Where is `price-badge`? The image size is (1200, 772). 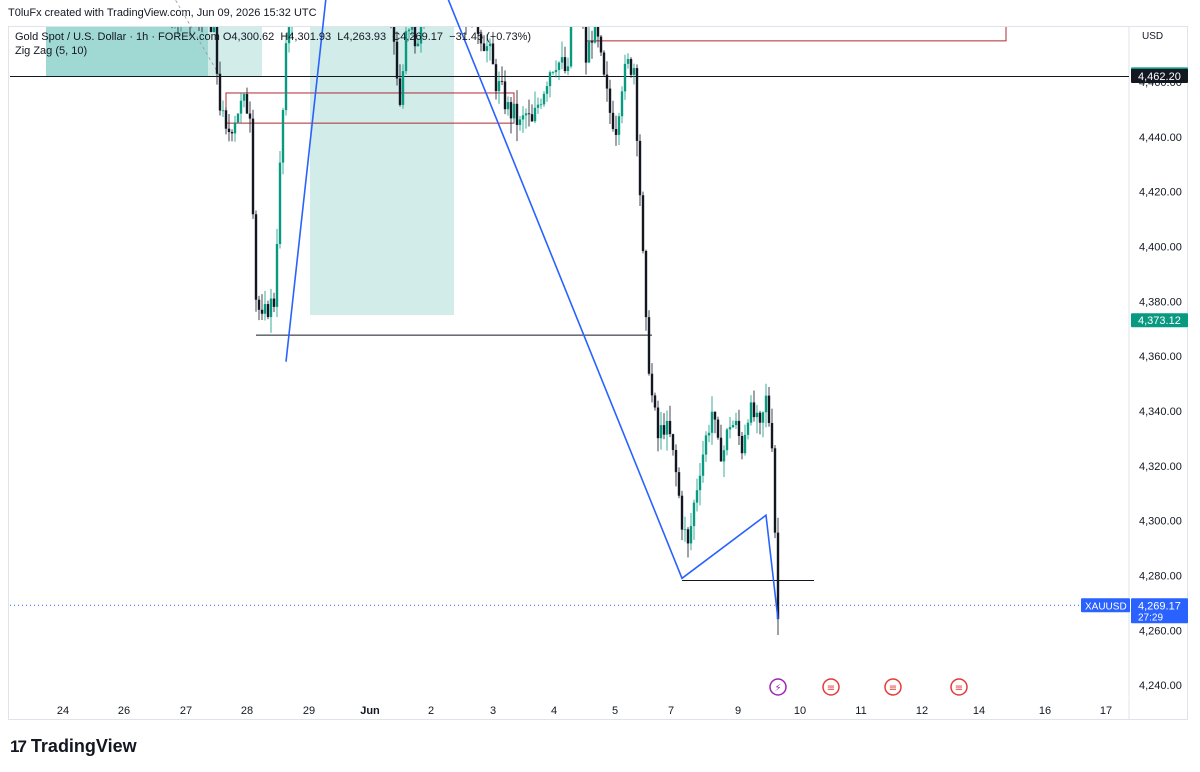
price-badge is located at coordinates (1159, 75).